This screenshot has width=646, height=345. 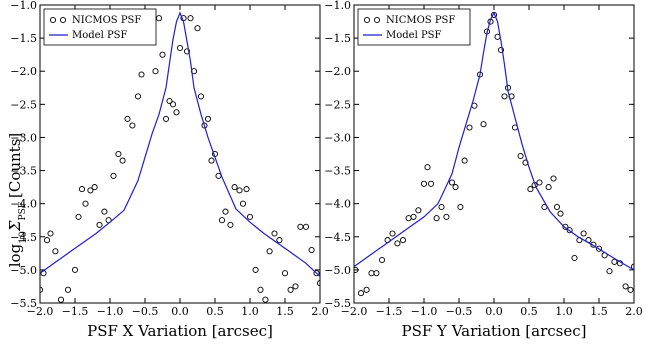 I want to click on y-tick-label: −4.5, so click(x=23, y=237).